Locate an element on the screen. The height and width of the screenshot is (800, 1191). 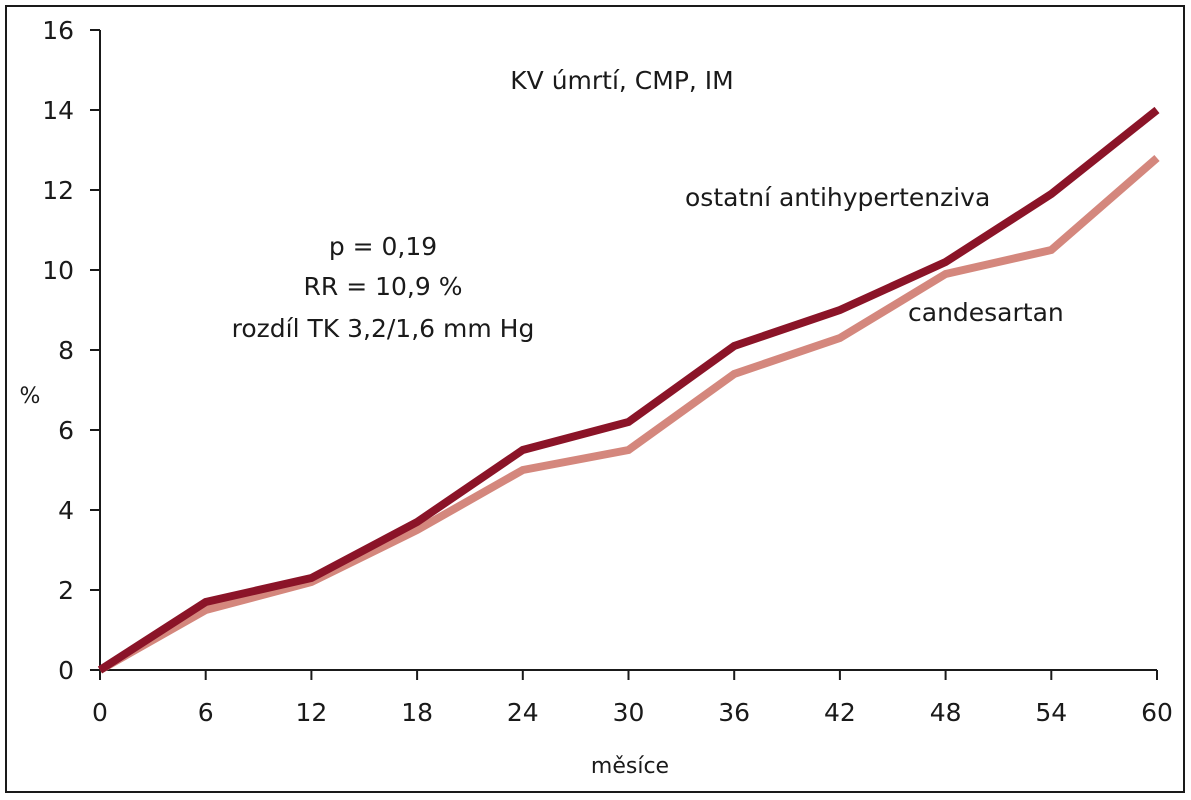
x-tick-label: 36 is located at coordinates (734, 712).